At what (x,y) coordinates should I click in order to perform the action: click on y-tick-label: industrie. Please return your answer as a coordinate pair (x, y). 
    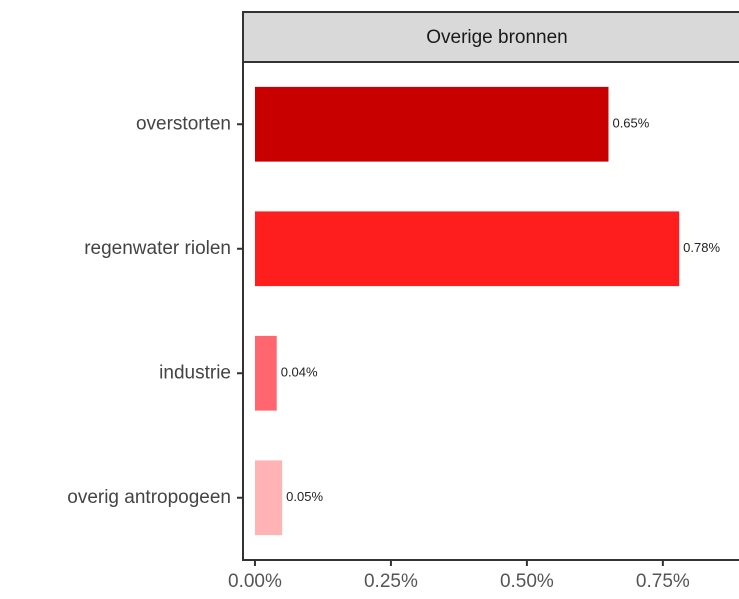
    Looking at the image, I should click on (195, 372).